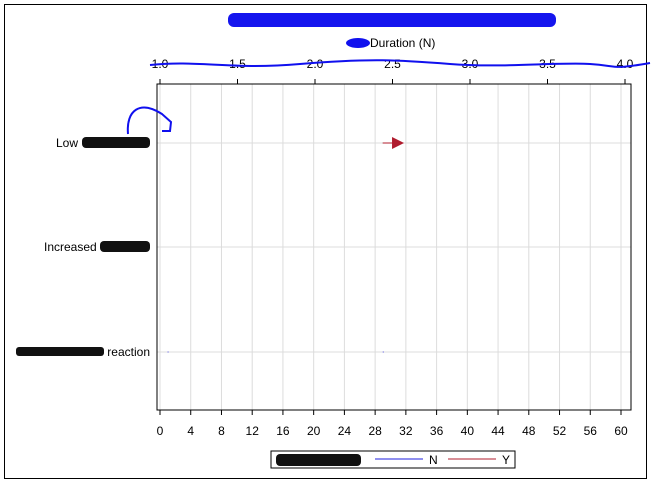  What do you see at coordinates (625, 64) in the screenshot?
I see `top-tick-label: 4.0` at bounding box center [625, 64].